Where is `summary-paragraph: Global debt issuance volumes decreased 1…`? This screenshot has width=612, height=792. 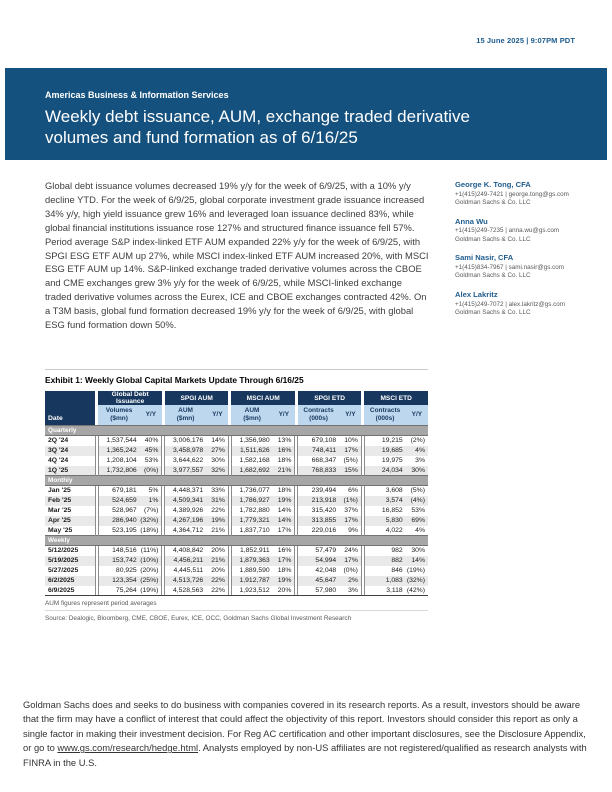
summary-paragraph: Global debt issuance volumes decreased 1… is located at coordinates (237, 255).